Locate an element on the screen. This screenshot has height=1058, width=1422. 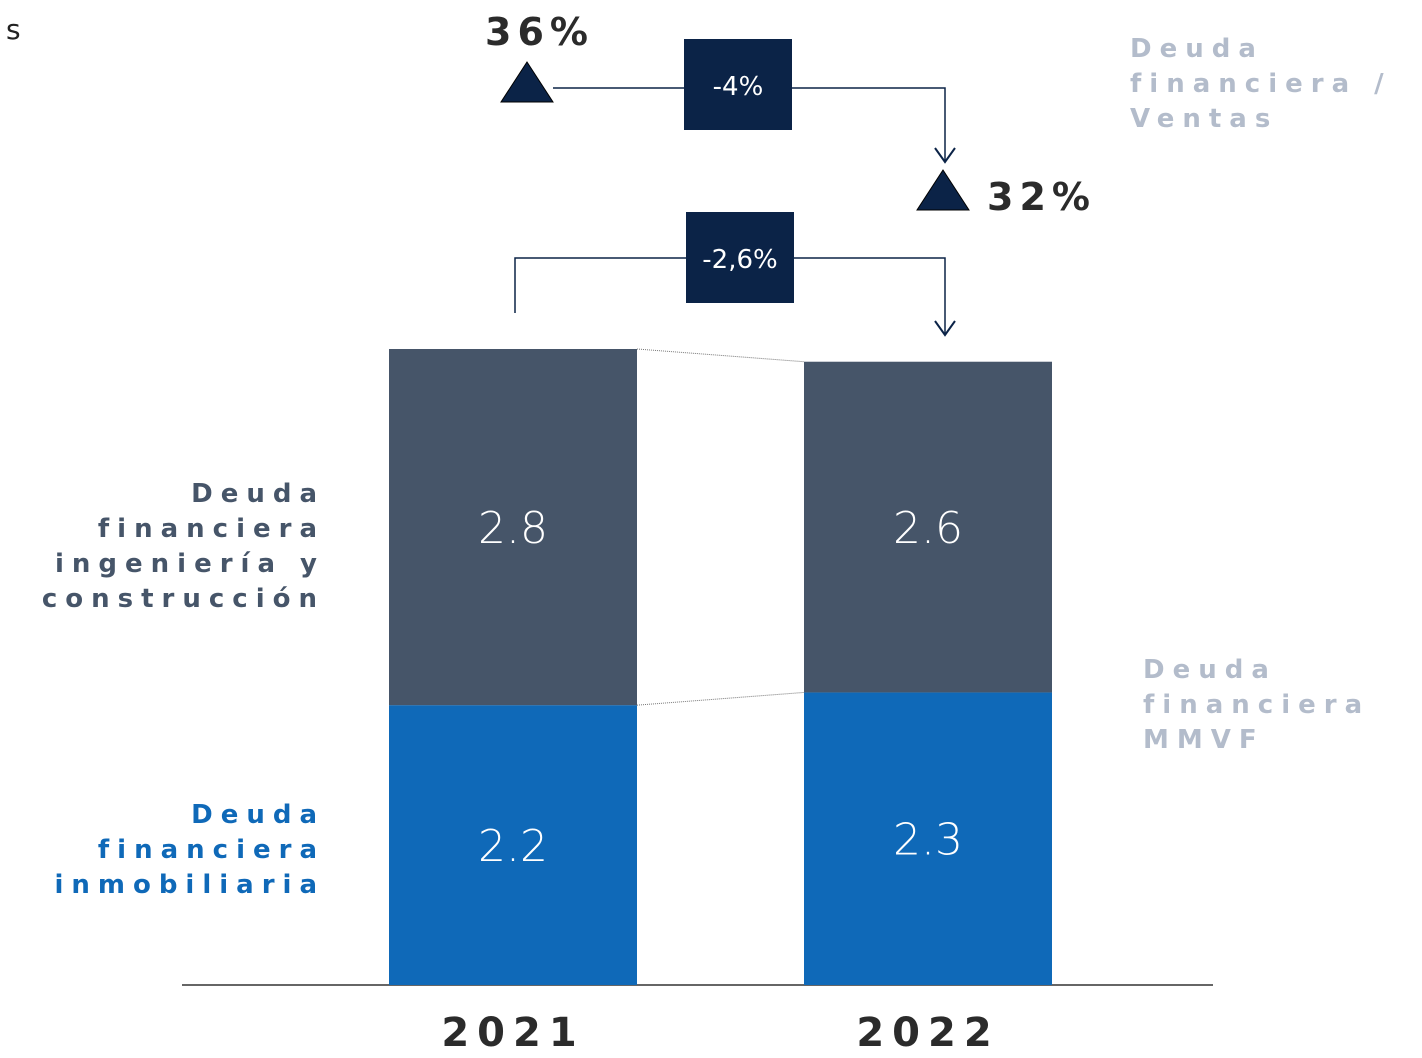
change-label: -2,6% is located at coordinates (739, 260).